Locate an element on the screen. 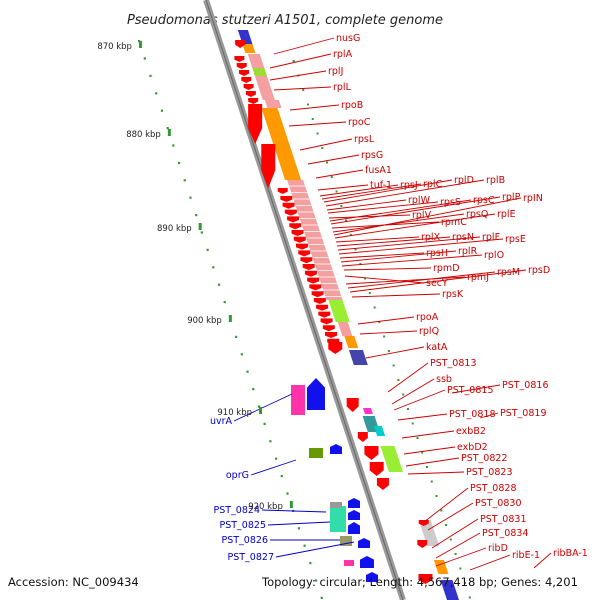  gene-label-rpsj: rpsJ is located at coordinates (409, 185).